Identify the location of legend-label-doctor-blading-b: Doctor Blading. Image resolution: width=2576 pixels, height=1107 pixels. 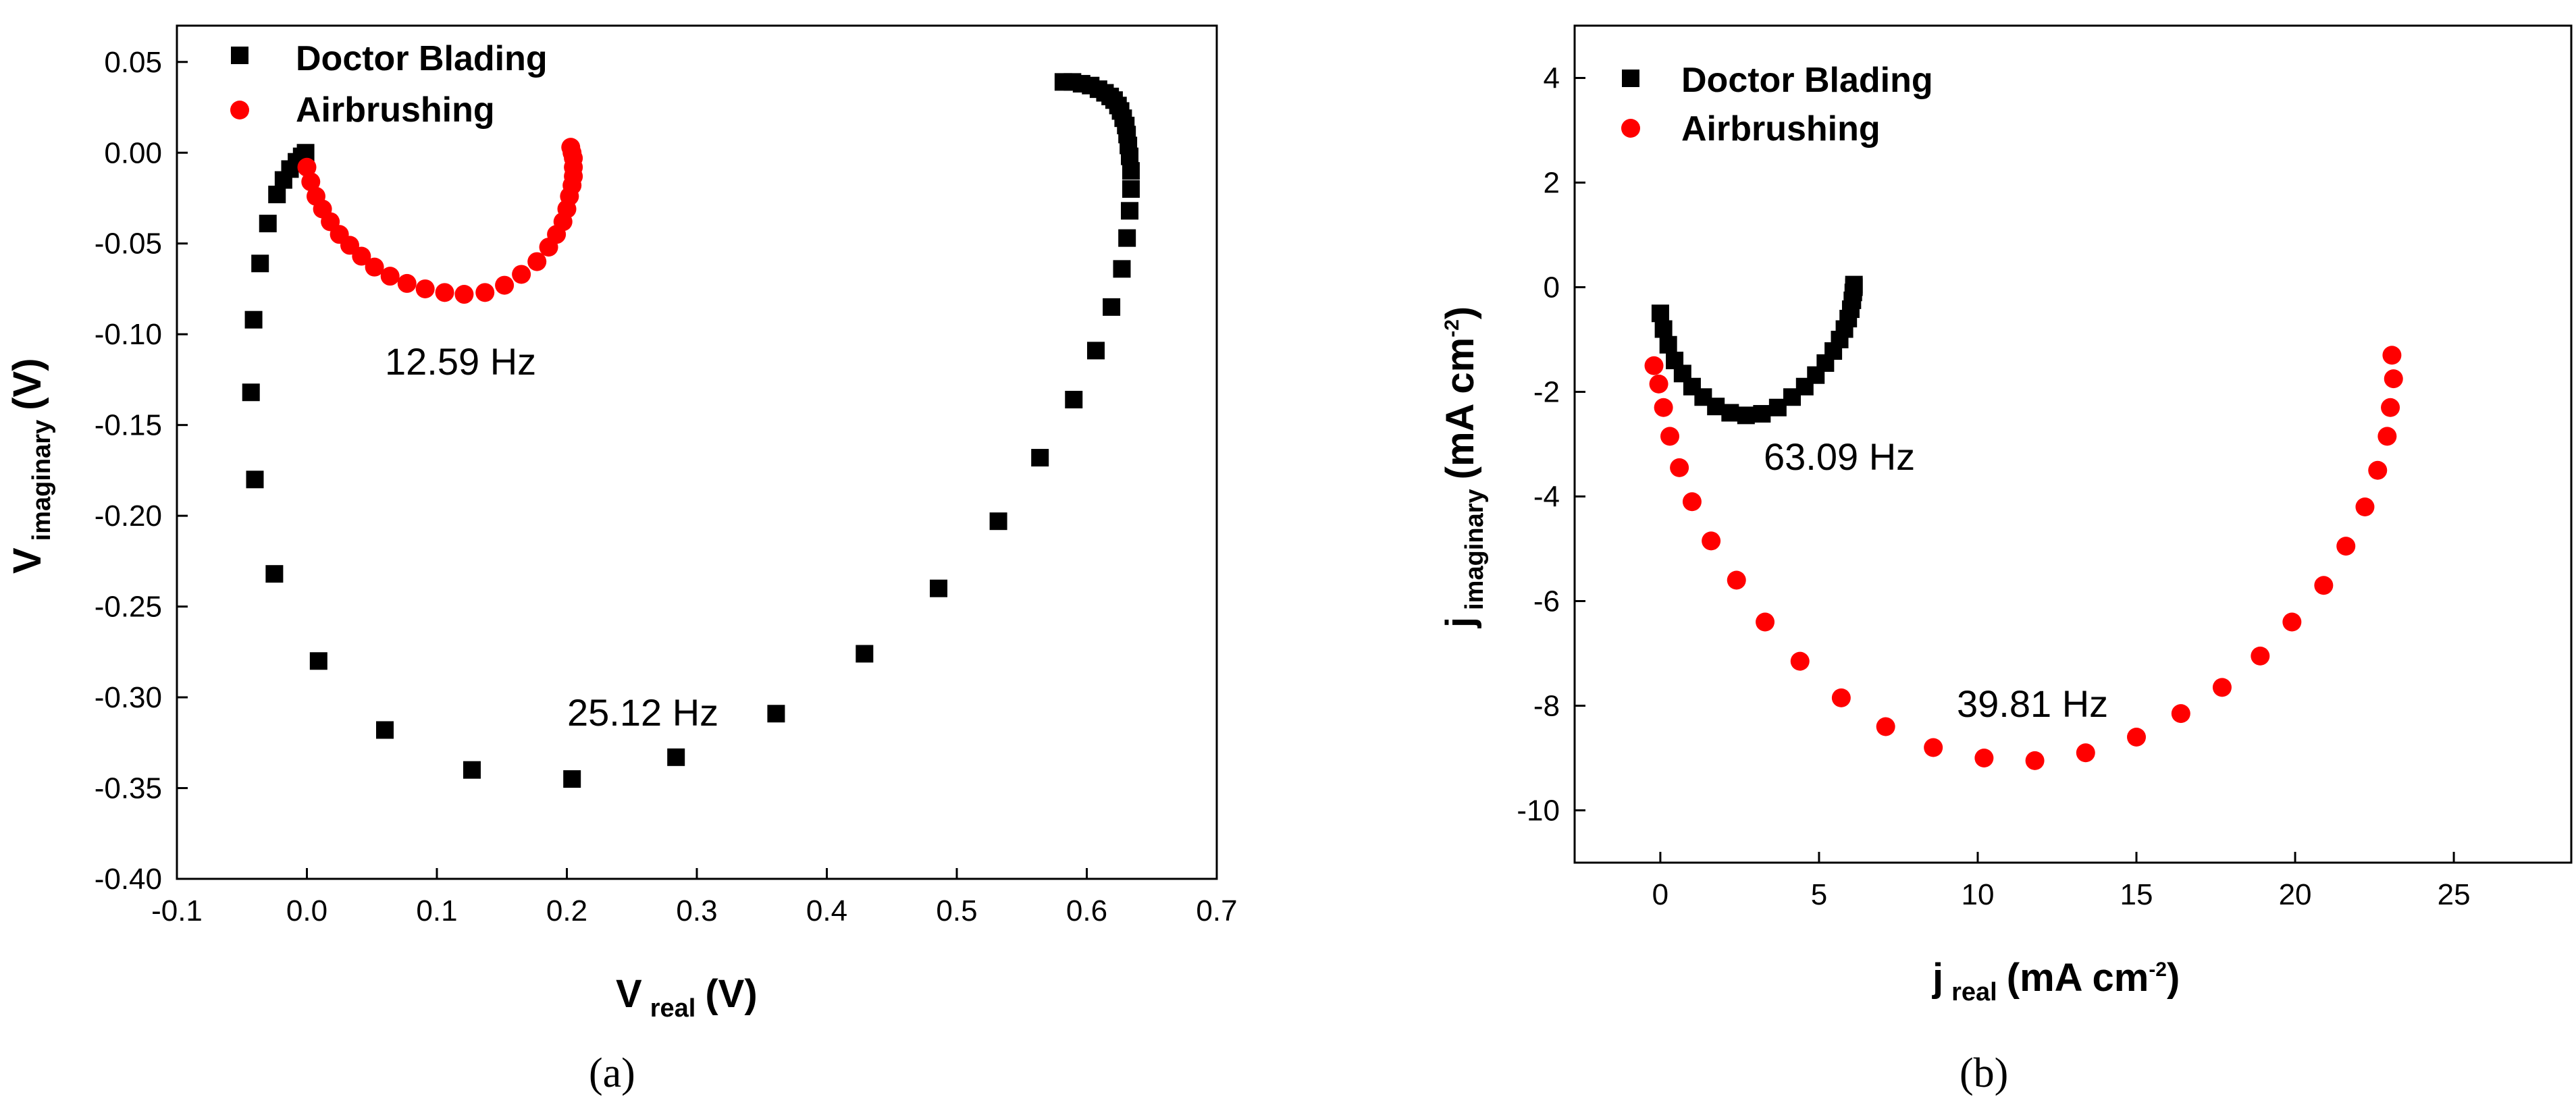
(1807, 80).